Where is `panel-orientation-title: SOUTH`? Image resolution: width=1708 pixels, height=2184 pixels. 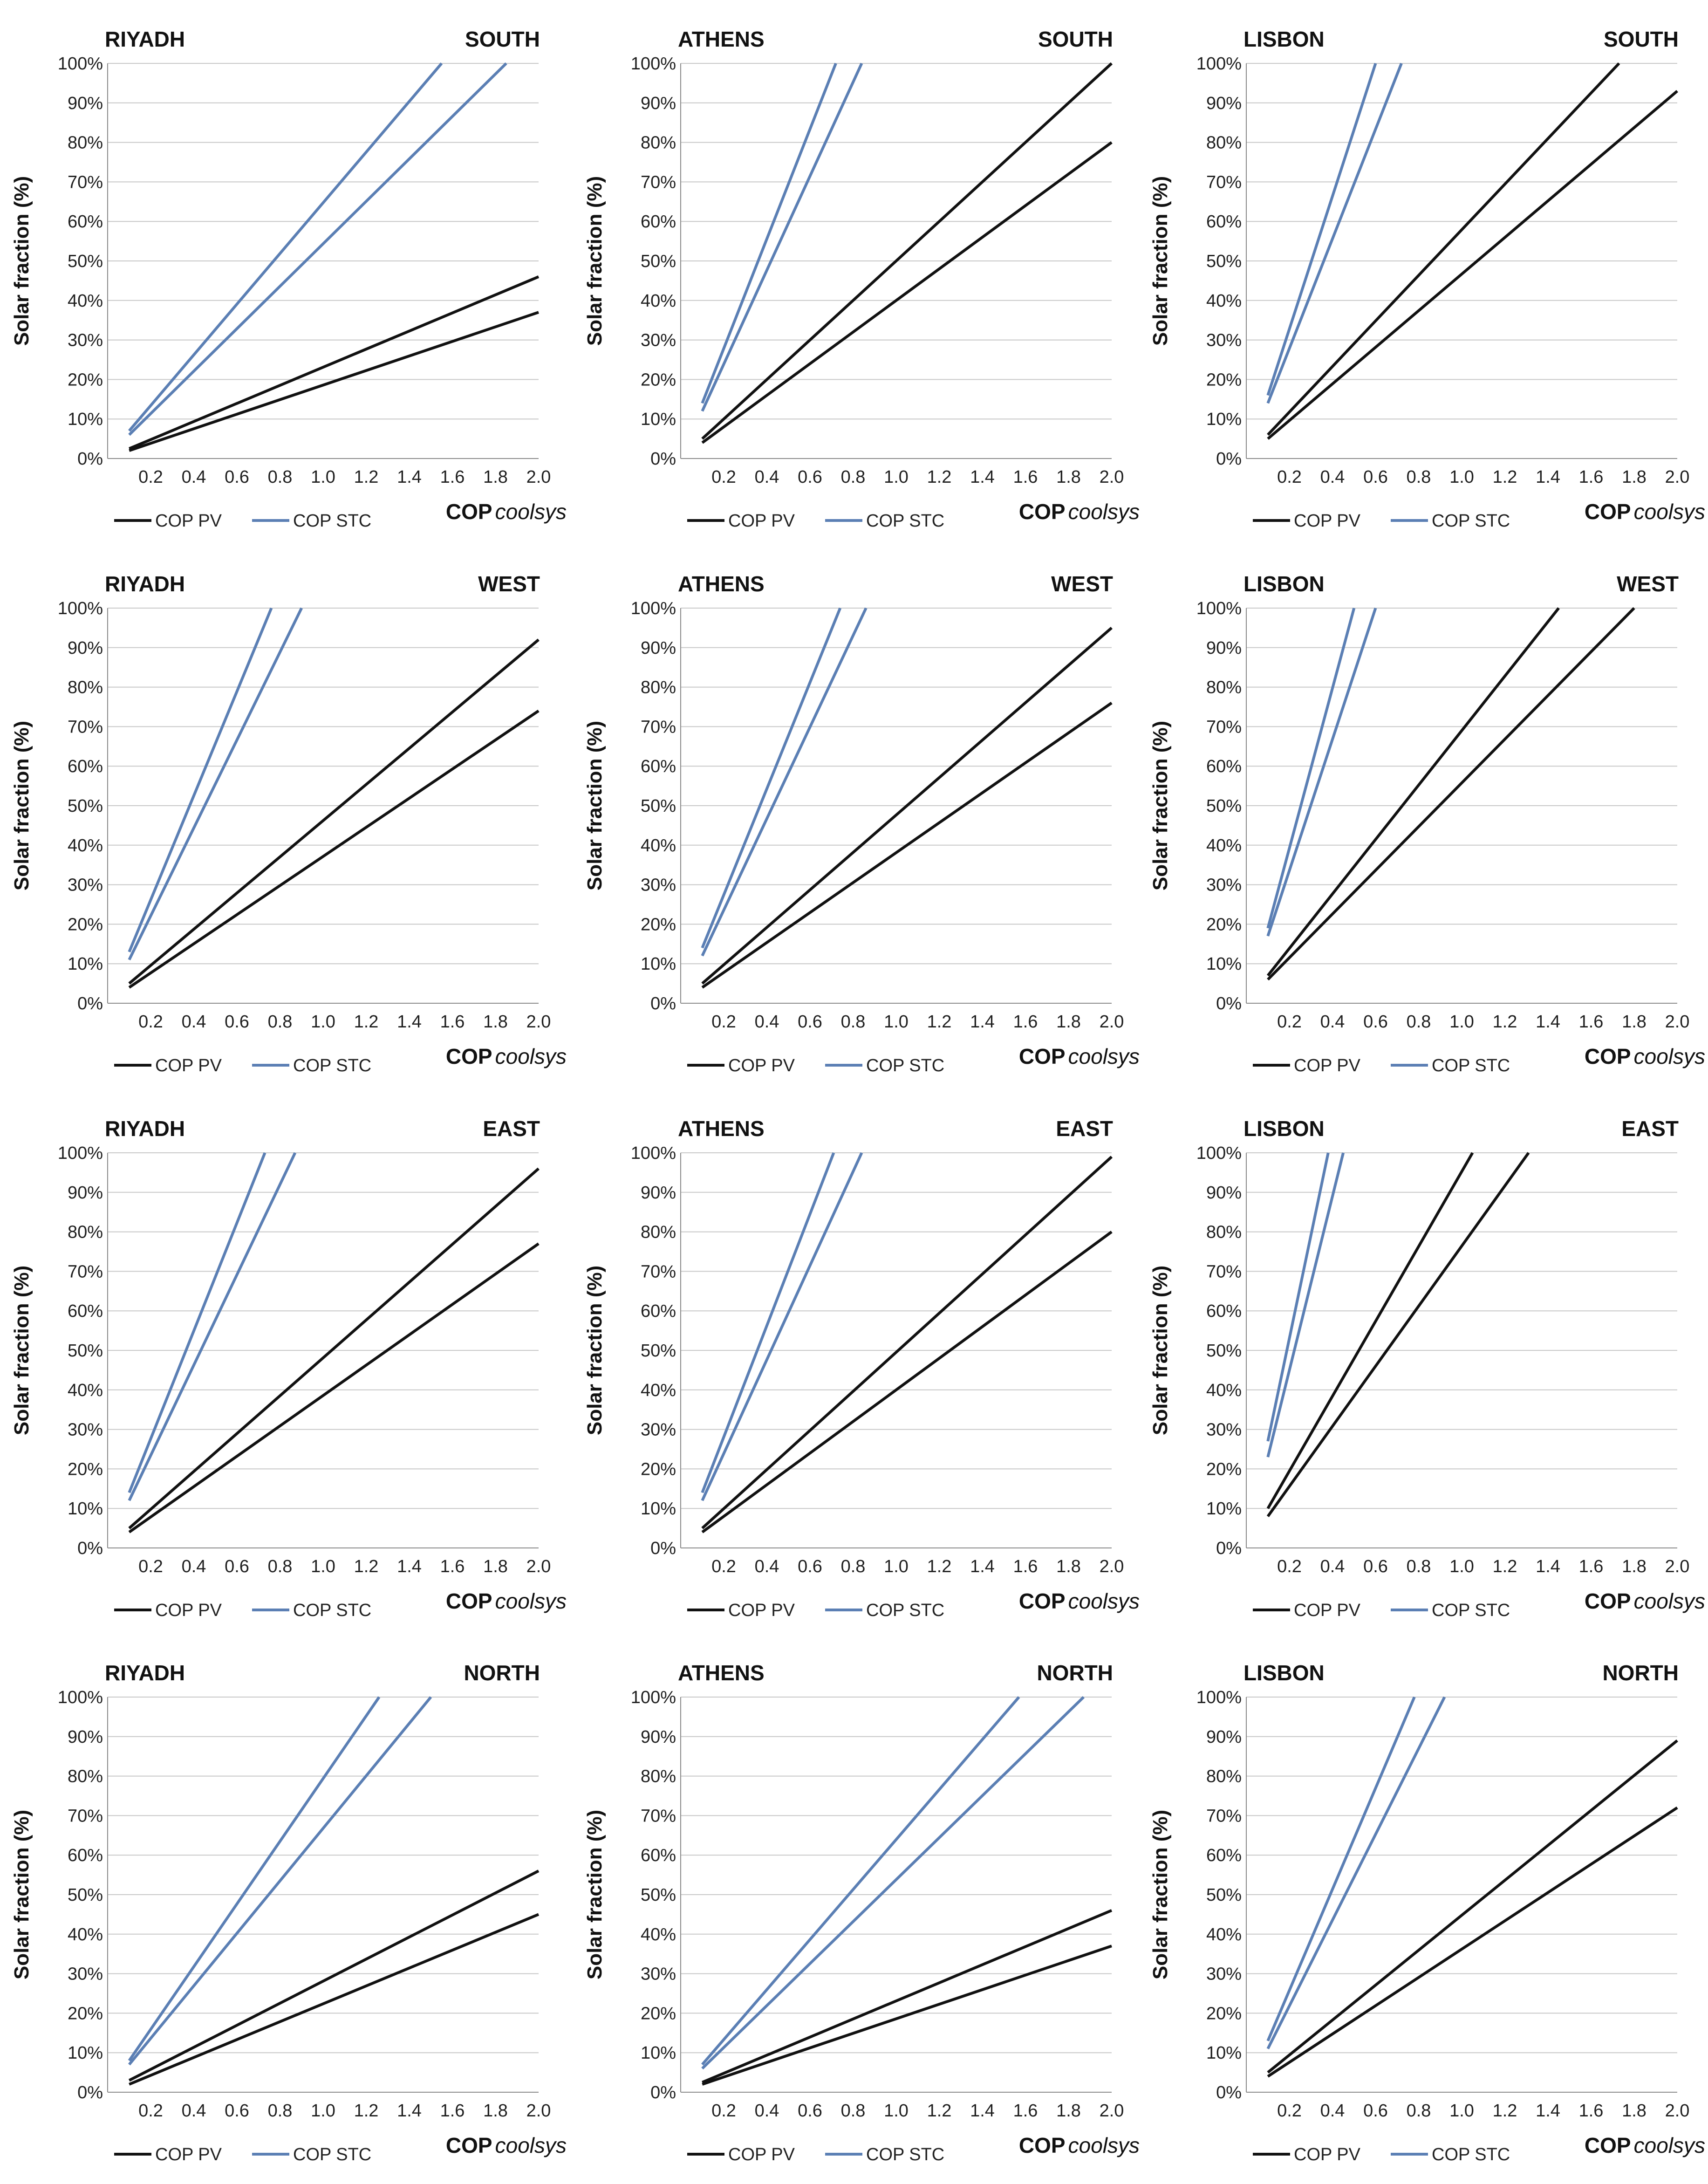
panel-orientation-title: SOUTH is located at coordinates (1075, 39).